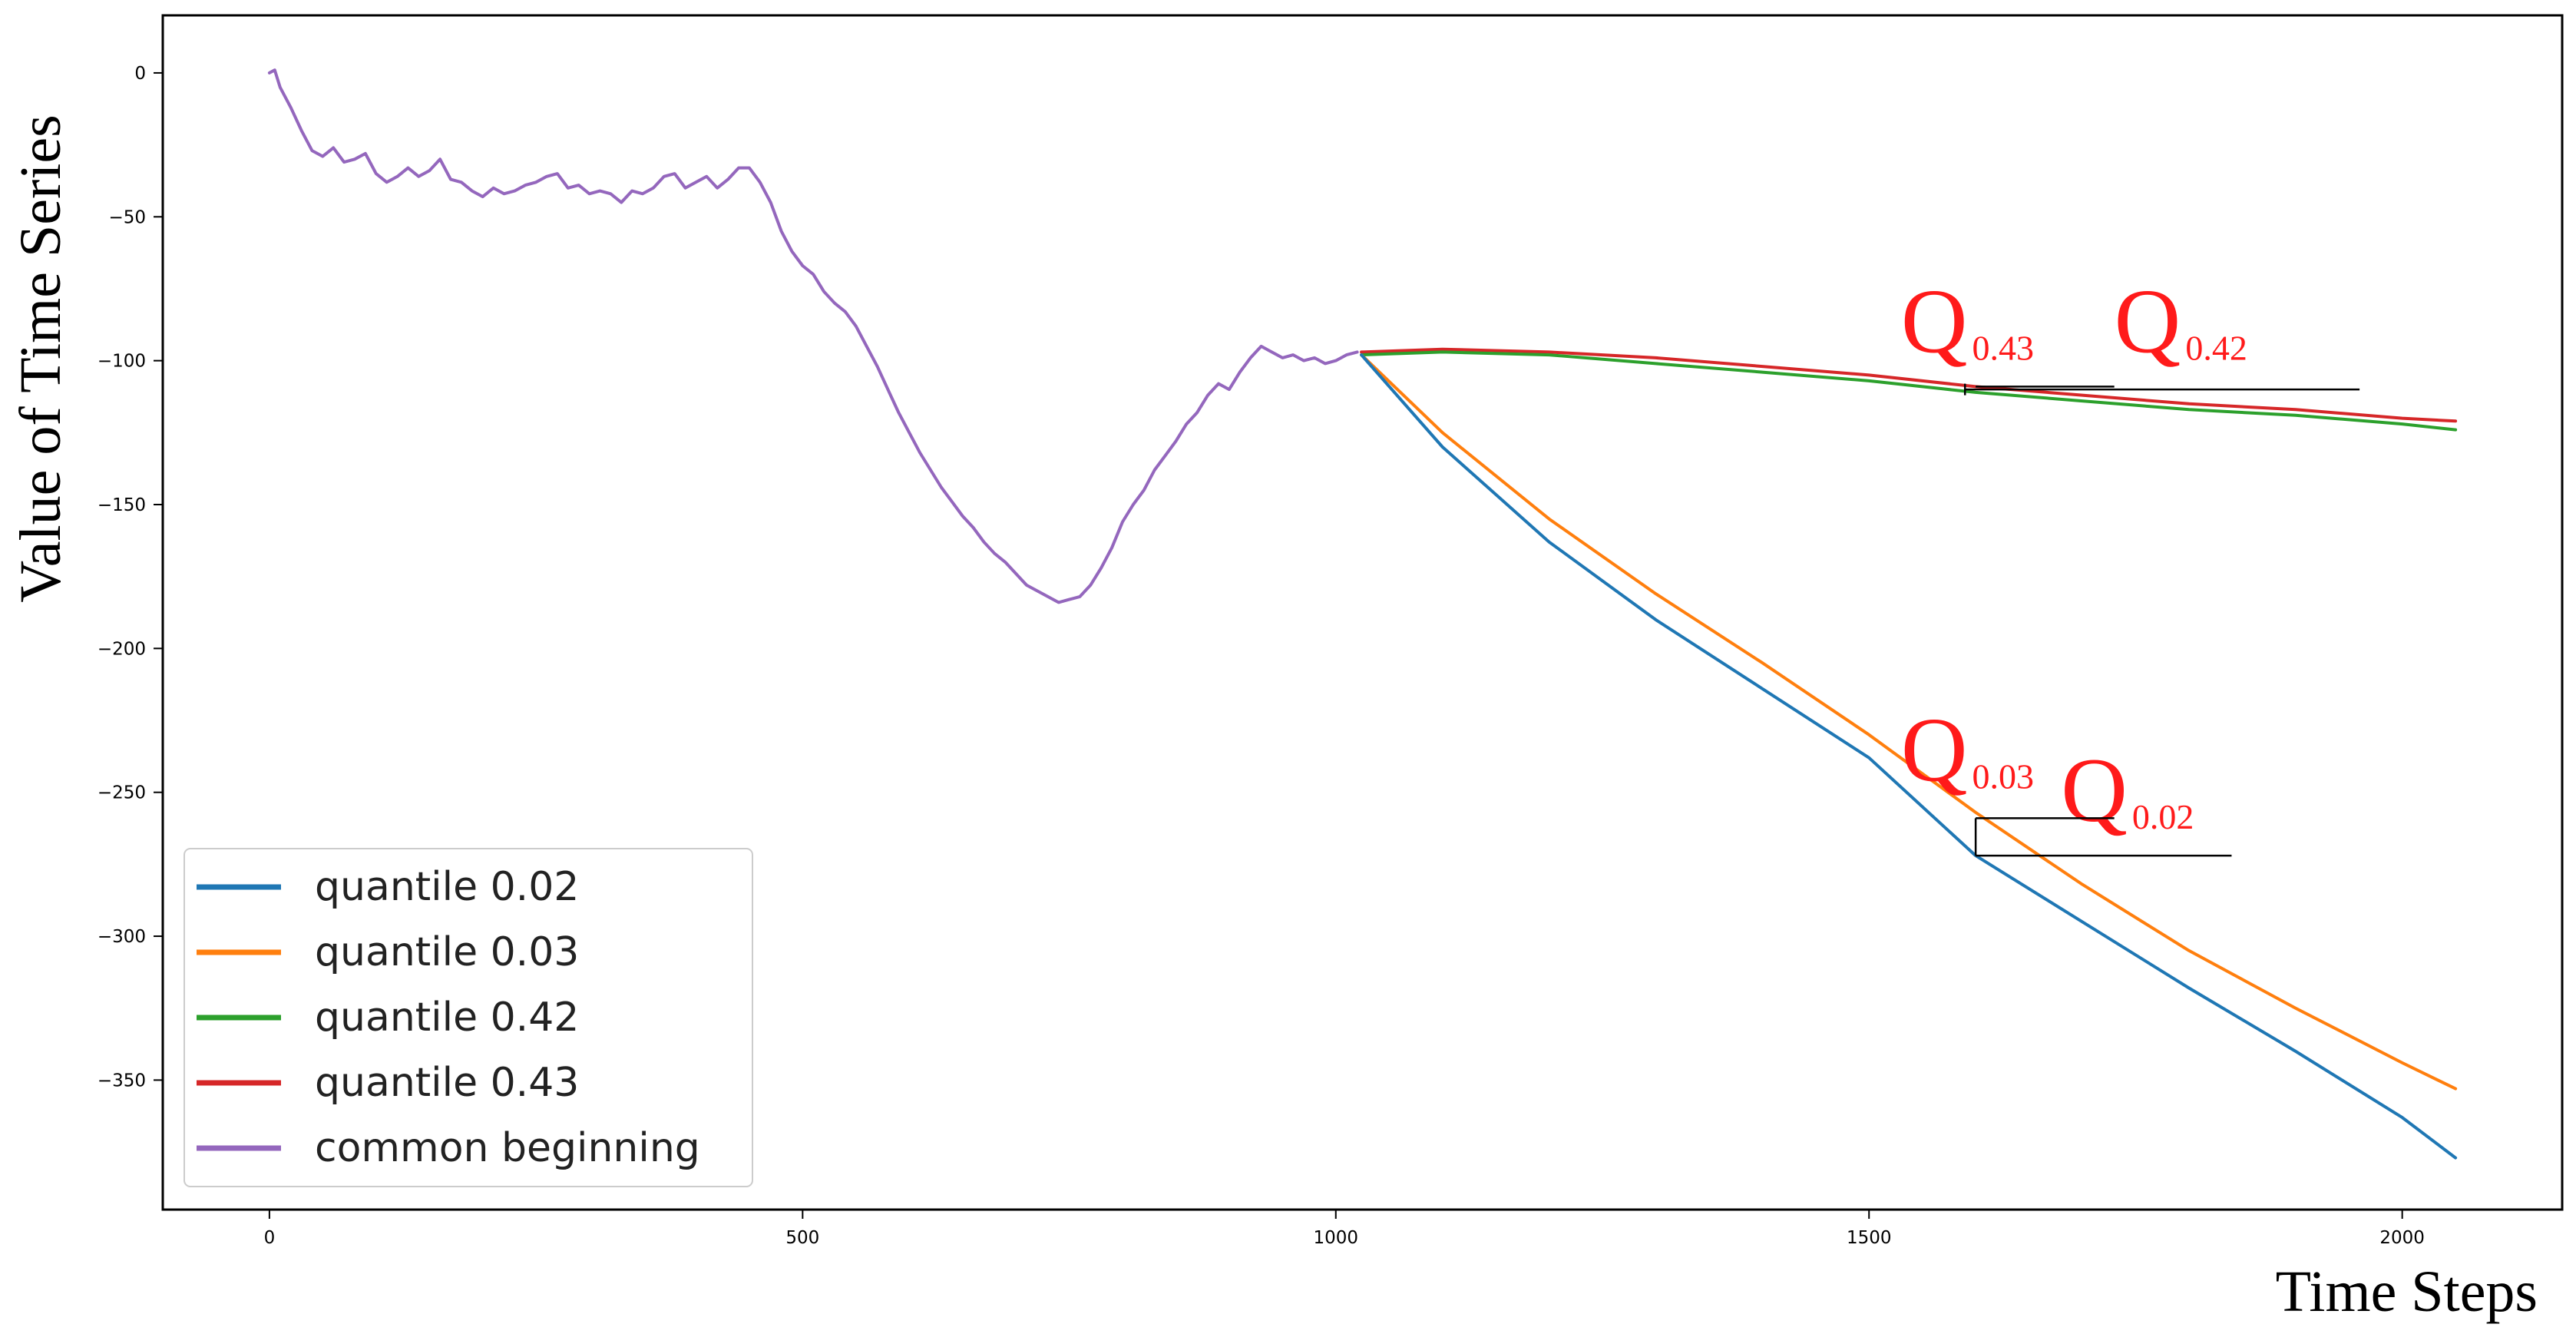  What do you see at coordinates (447, 952) in the screenshot?
I see `legend-label: quantile 0.03` at bounding box center [447, 952].